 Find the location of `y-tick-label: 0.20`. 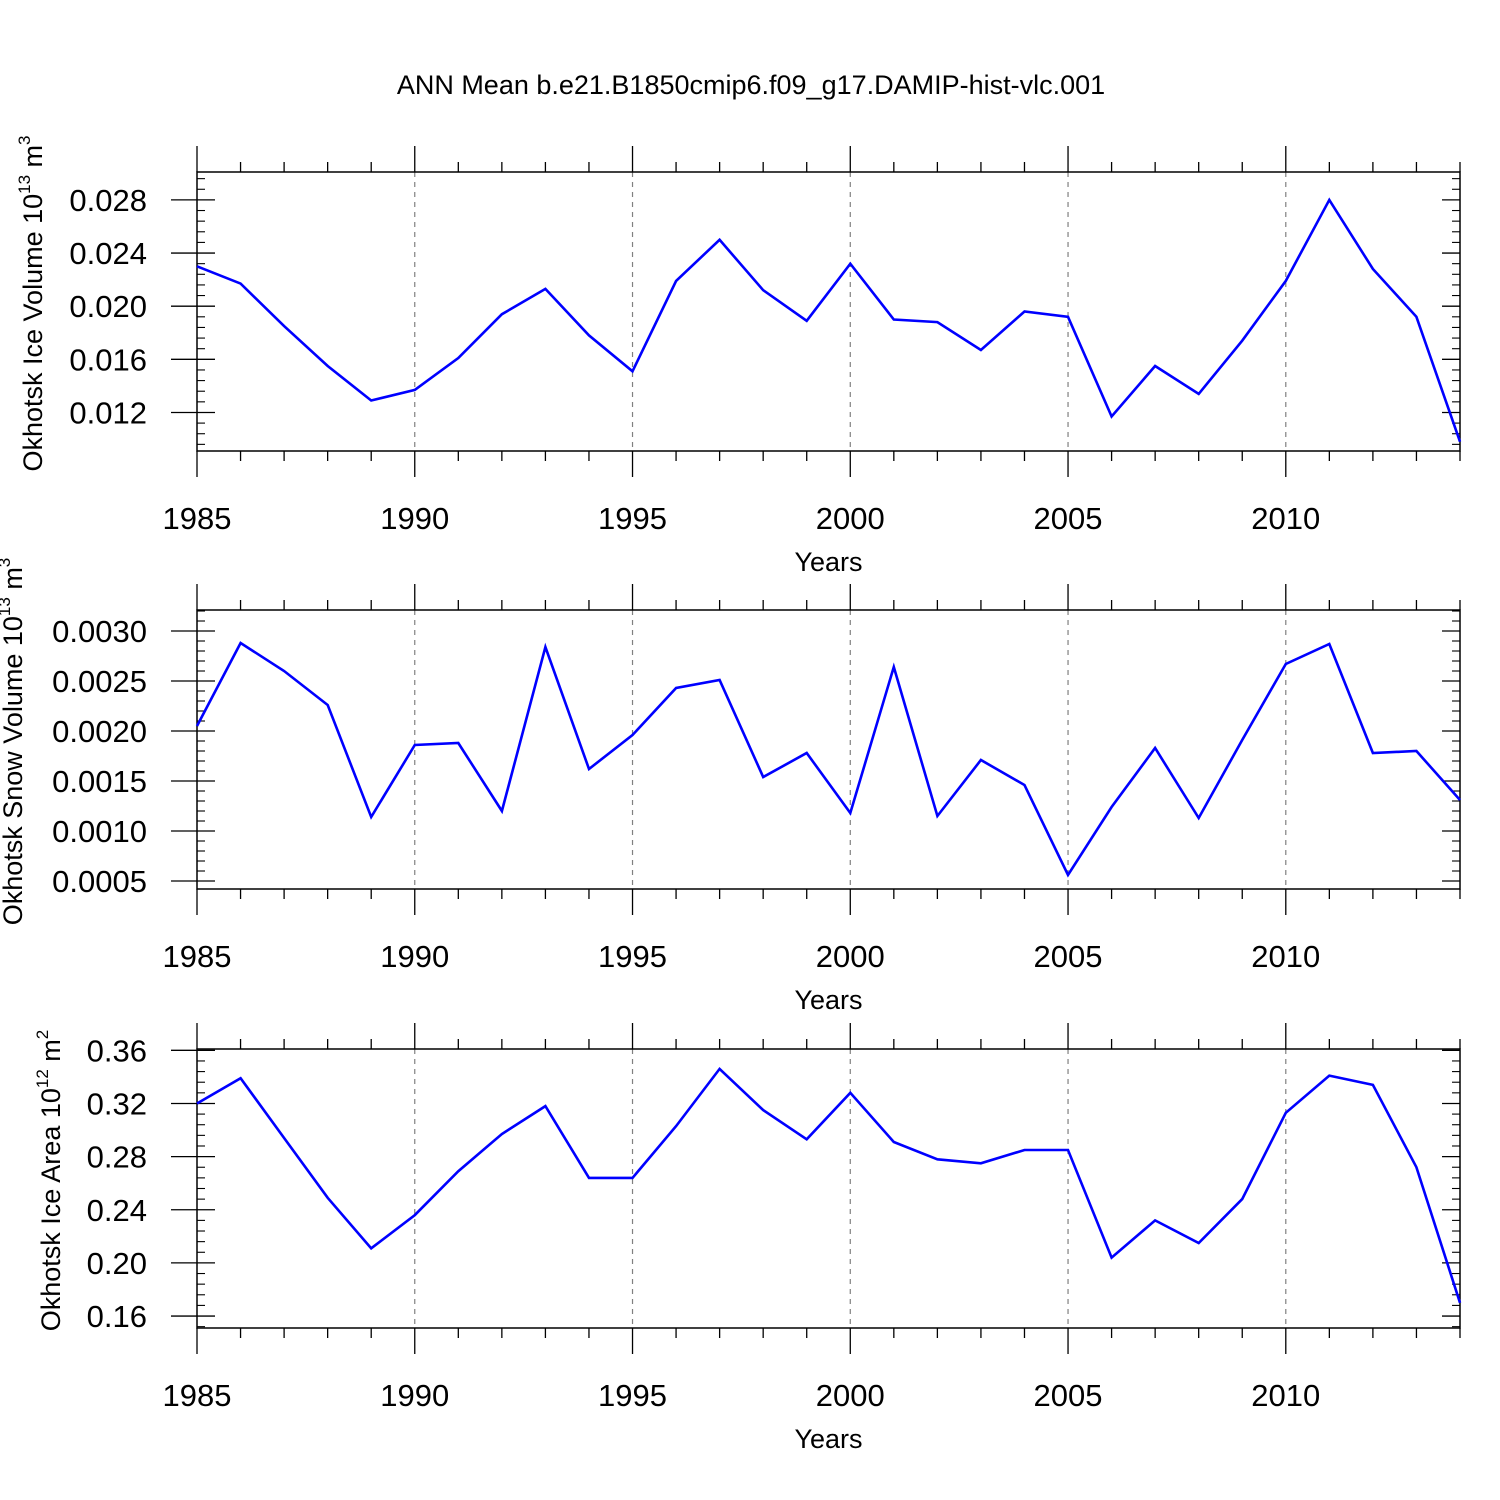

y-tick-label: 0.20 is located at coordinates (117, 1263).